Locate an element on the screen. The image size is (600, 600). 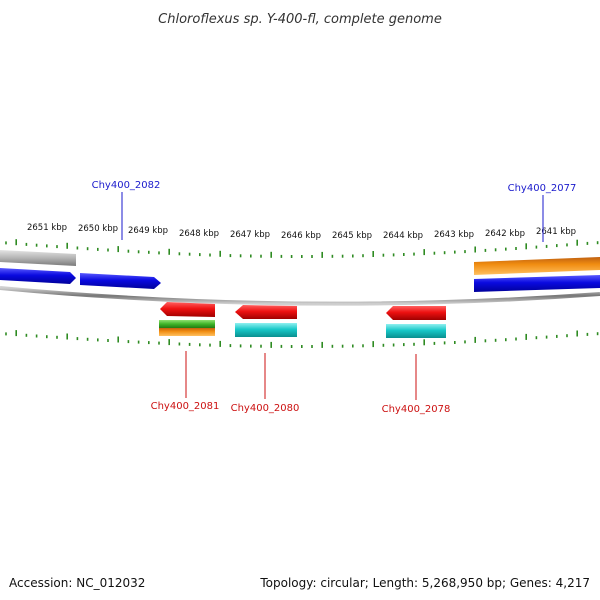
gene-label-chy400-2082: Chy400_2082 is located at coordinates (126, 185).